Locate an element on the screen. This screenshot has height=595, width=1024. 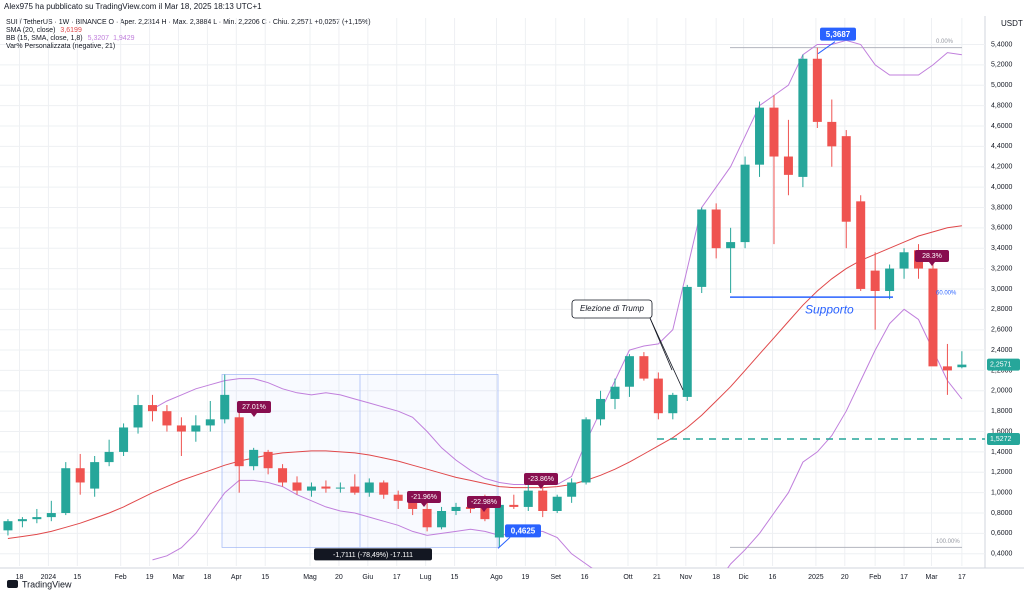
x-tick-label: 2025 is located at coordinates (816, 577).